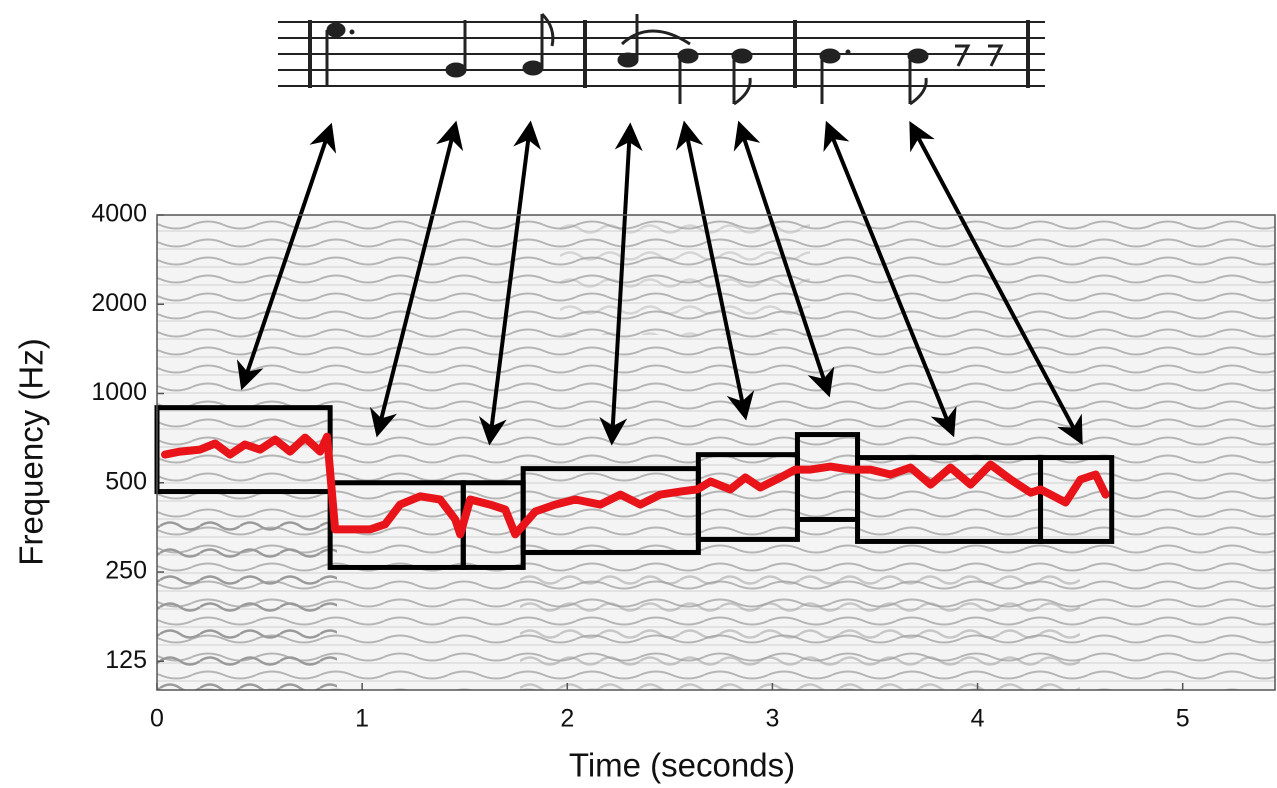 The height and width of the screenshot is (788, 1277). Describe the element at coordinates (635, 485) in the screenshot. I see `pitch-contour` at that location.